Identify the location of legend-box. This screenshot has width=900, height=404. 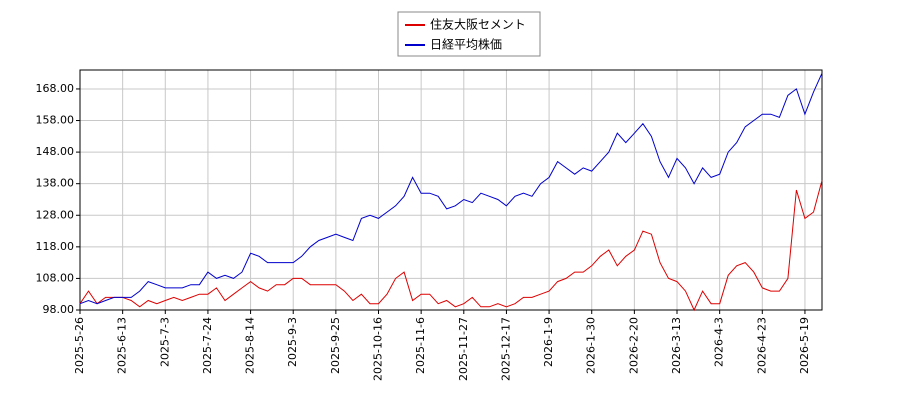
(469, 34).